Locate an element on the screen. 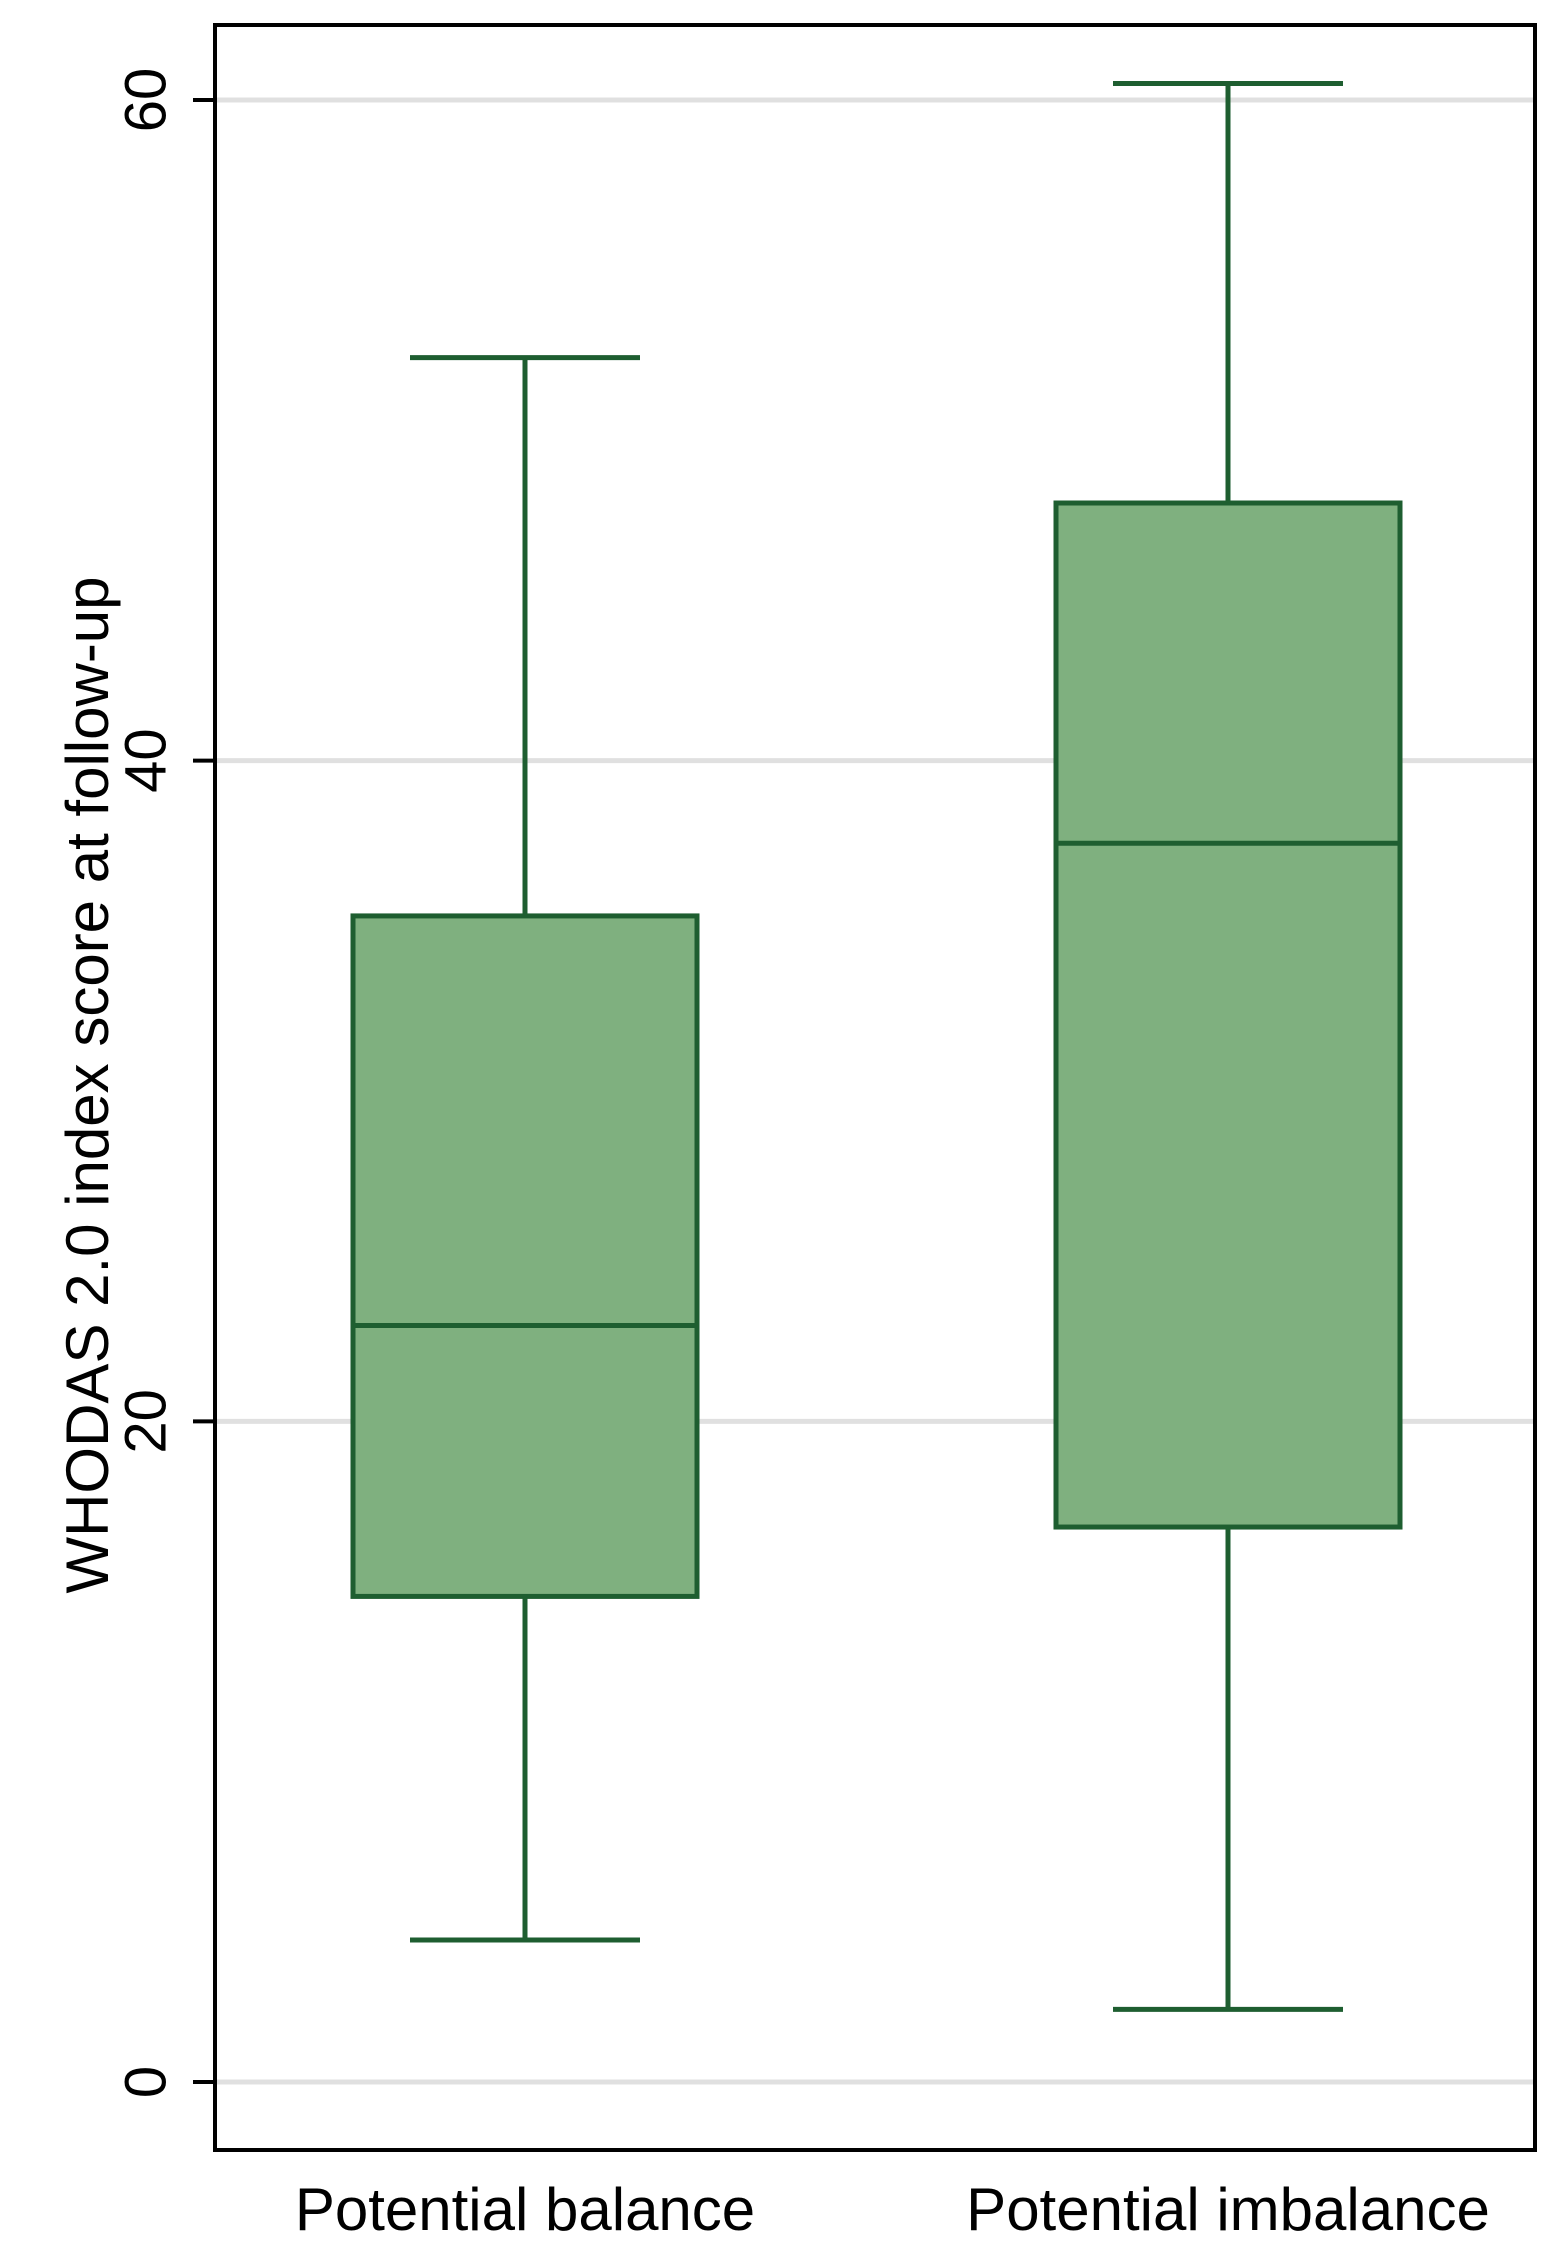 The height and width of the screenshot is (2267, 1561). x-tick-label-2: Potential imbalance is located at coordinates (1228, 2209).